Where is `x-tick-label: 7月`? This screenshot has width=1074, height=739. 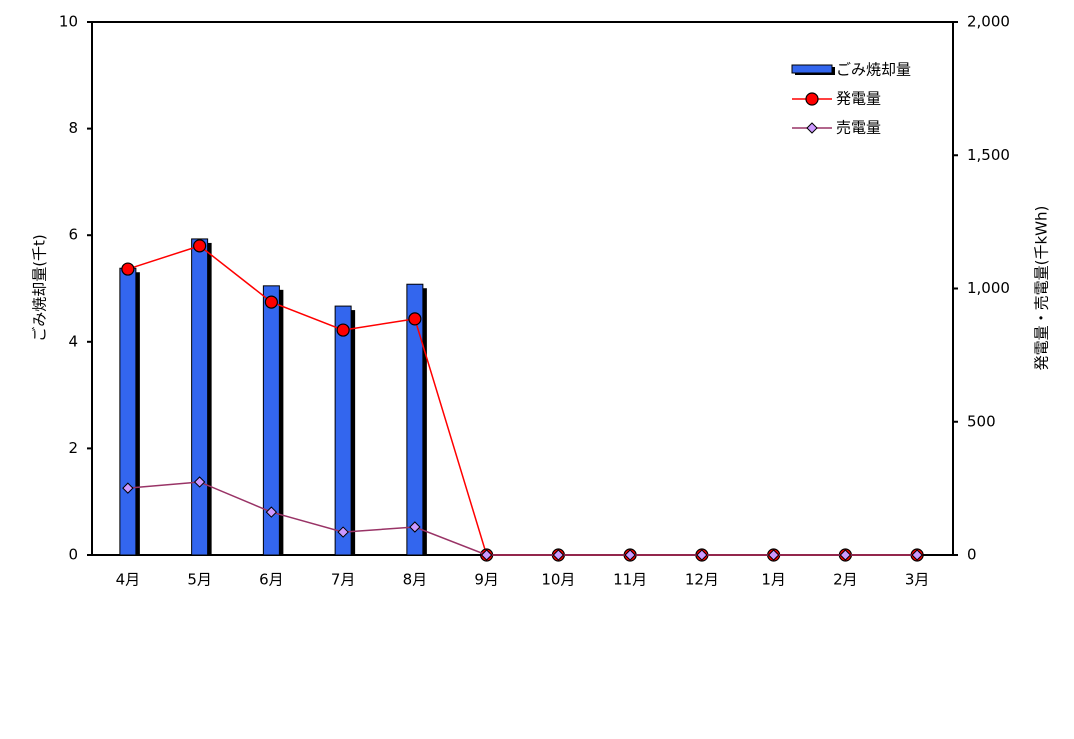
x-tick-label: 7月 is located at coordinates (343, 580).